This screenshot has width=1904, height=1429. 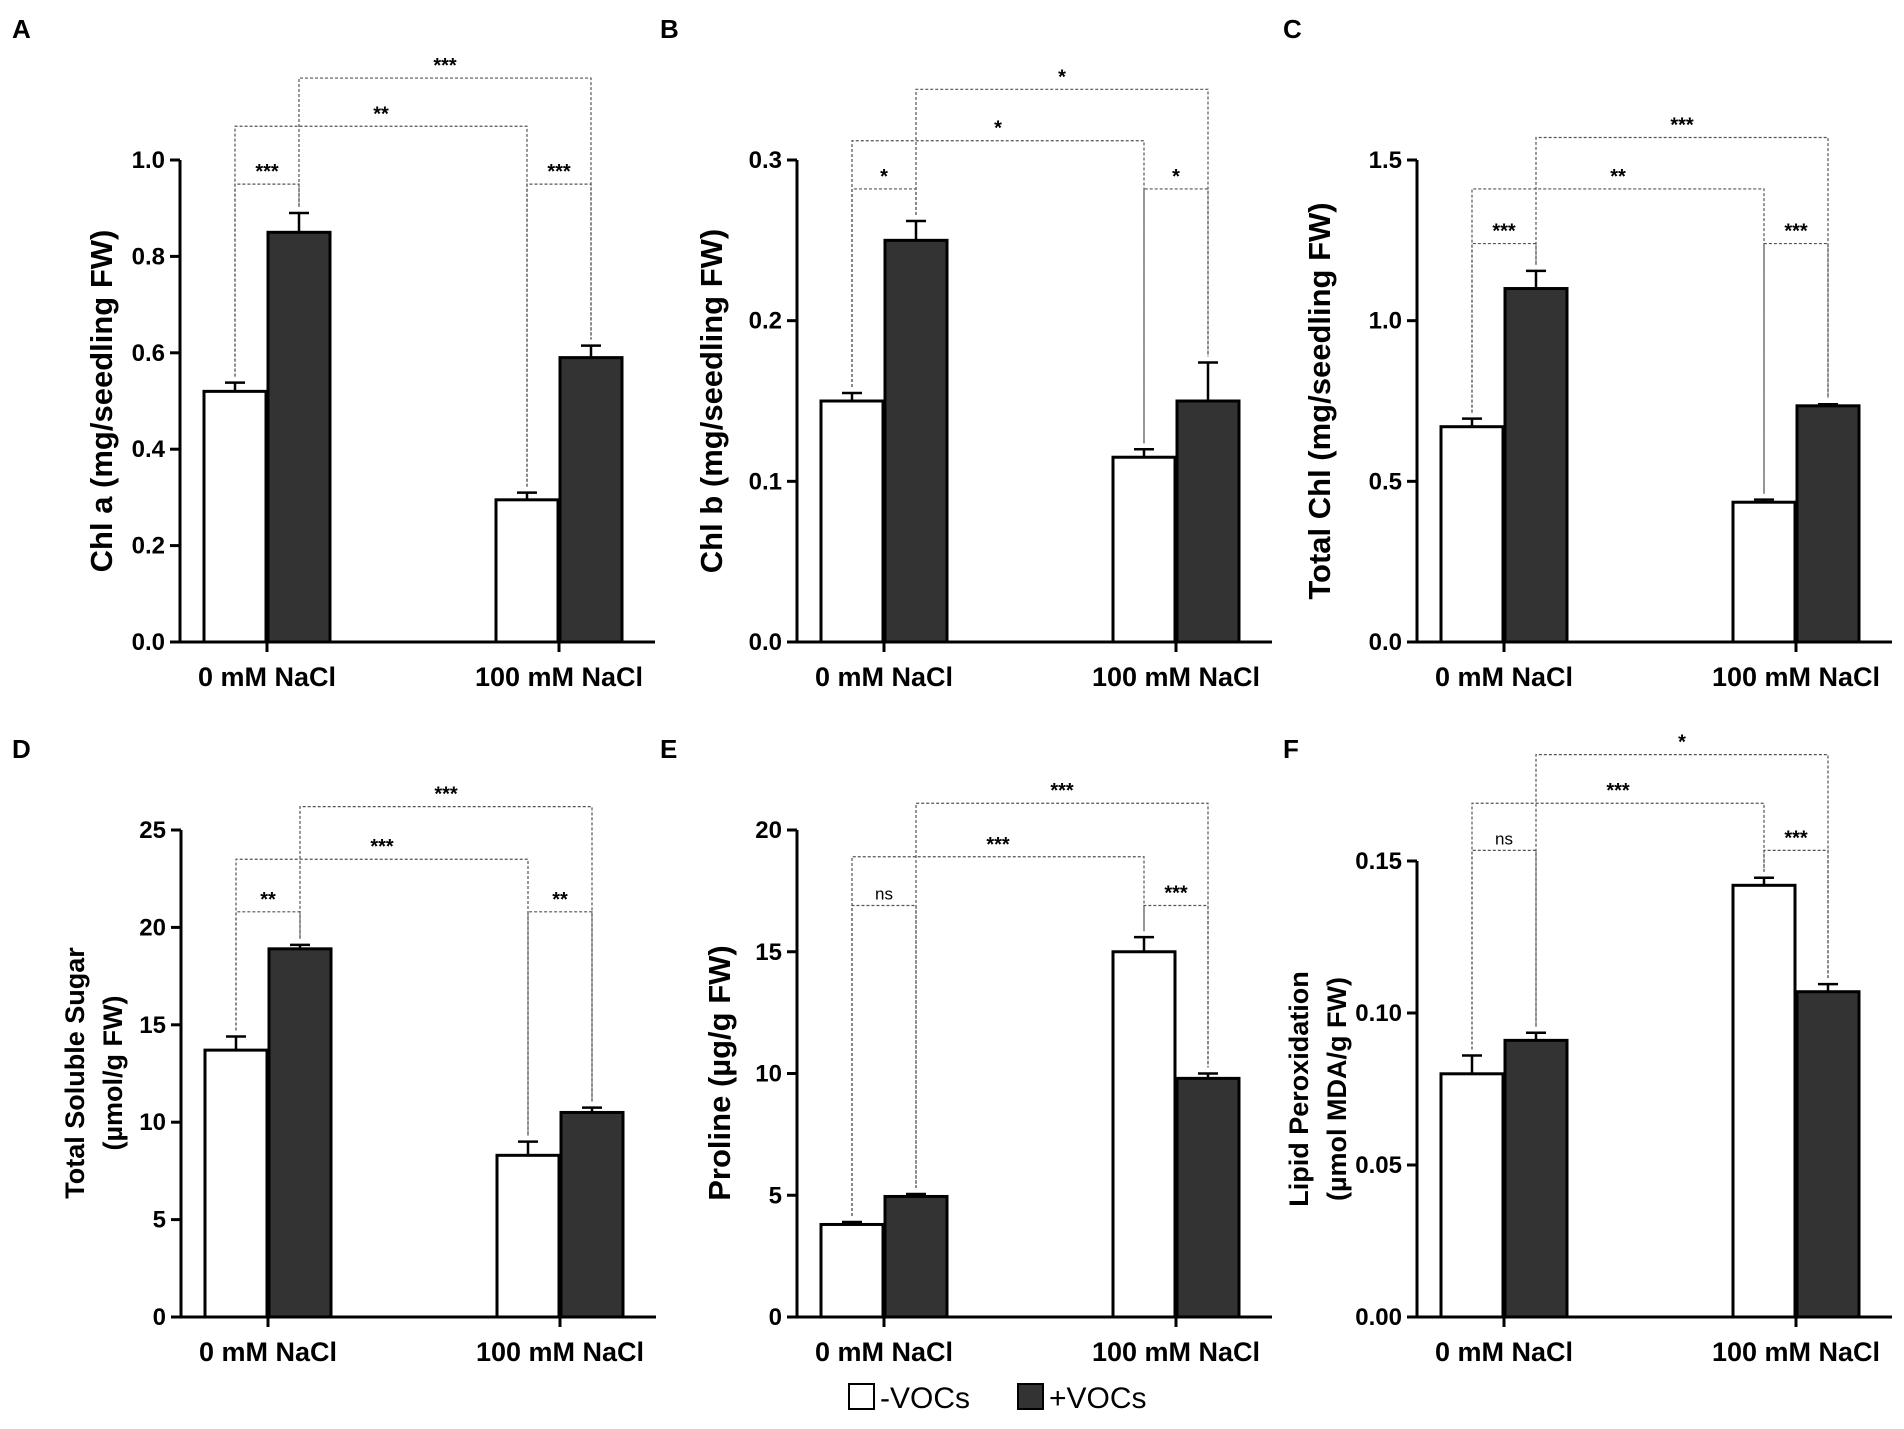 What do you see at coordinates (861, 1396) in the screenshot?
I see `legend-swatch-minus-vocs` at bounding box center [861, 1396].